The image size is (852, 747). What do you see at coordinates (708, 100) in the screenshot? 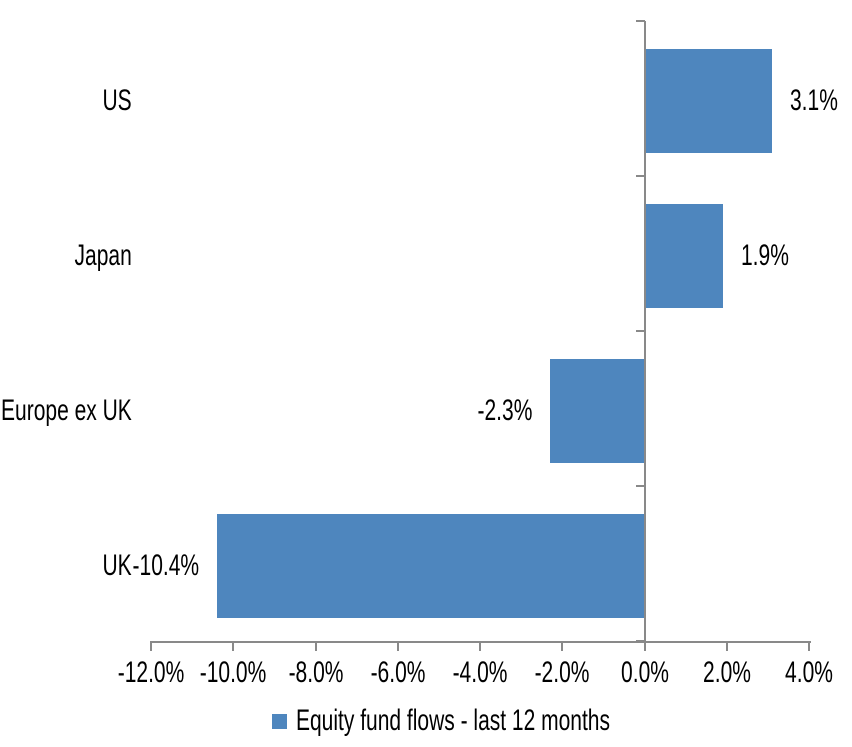
I see `bar-us` at bounding box center [708, 100].